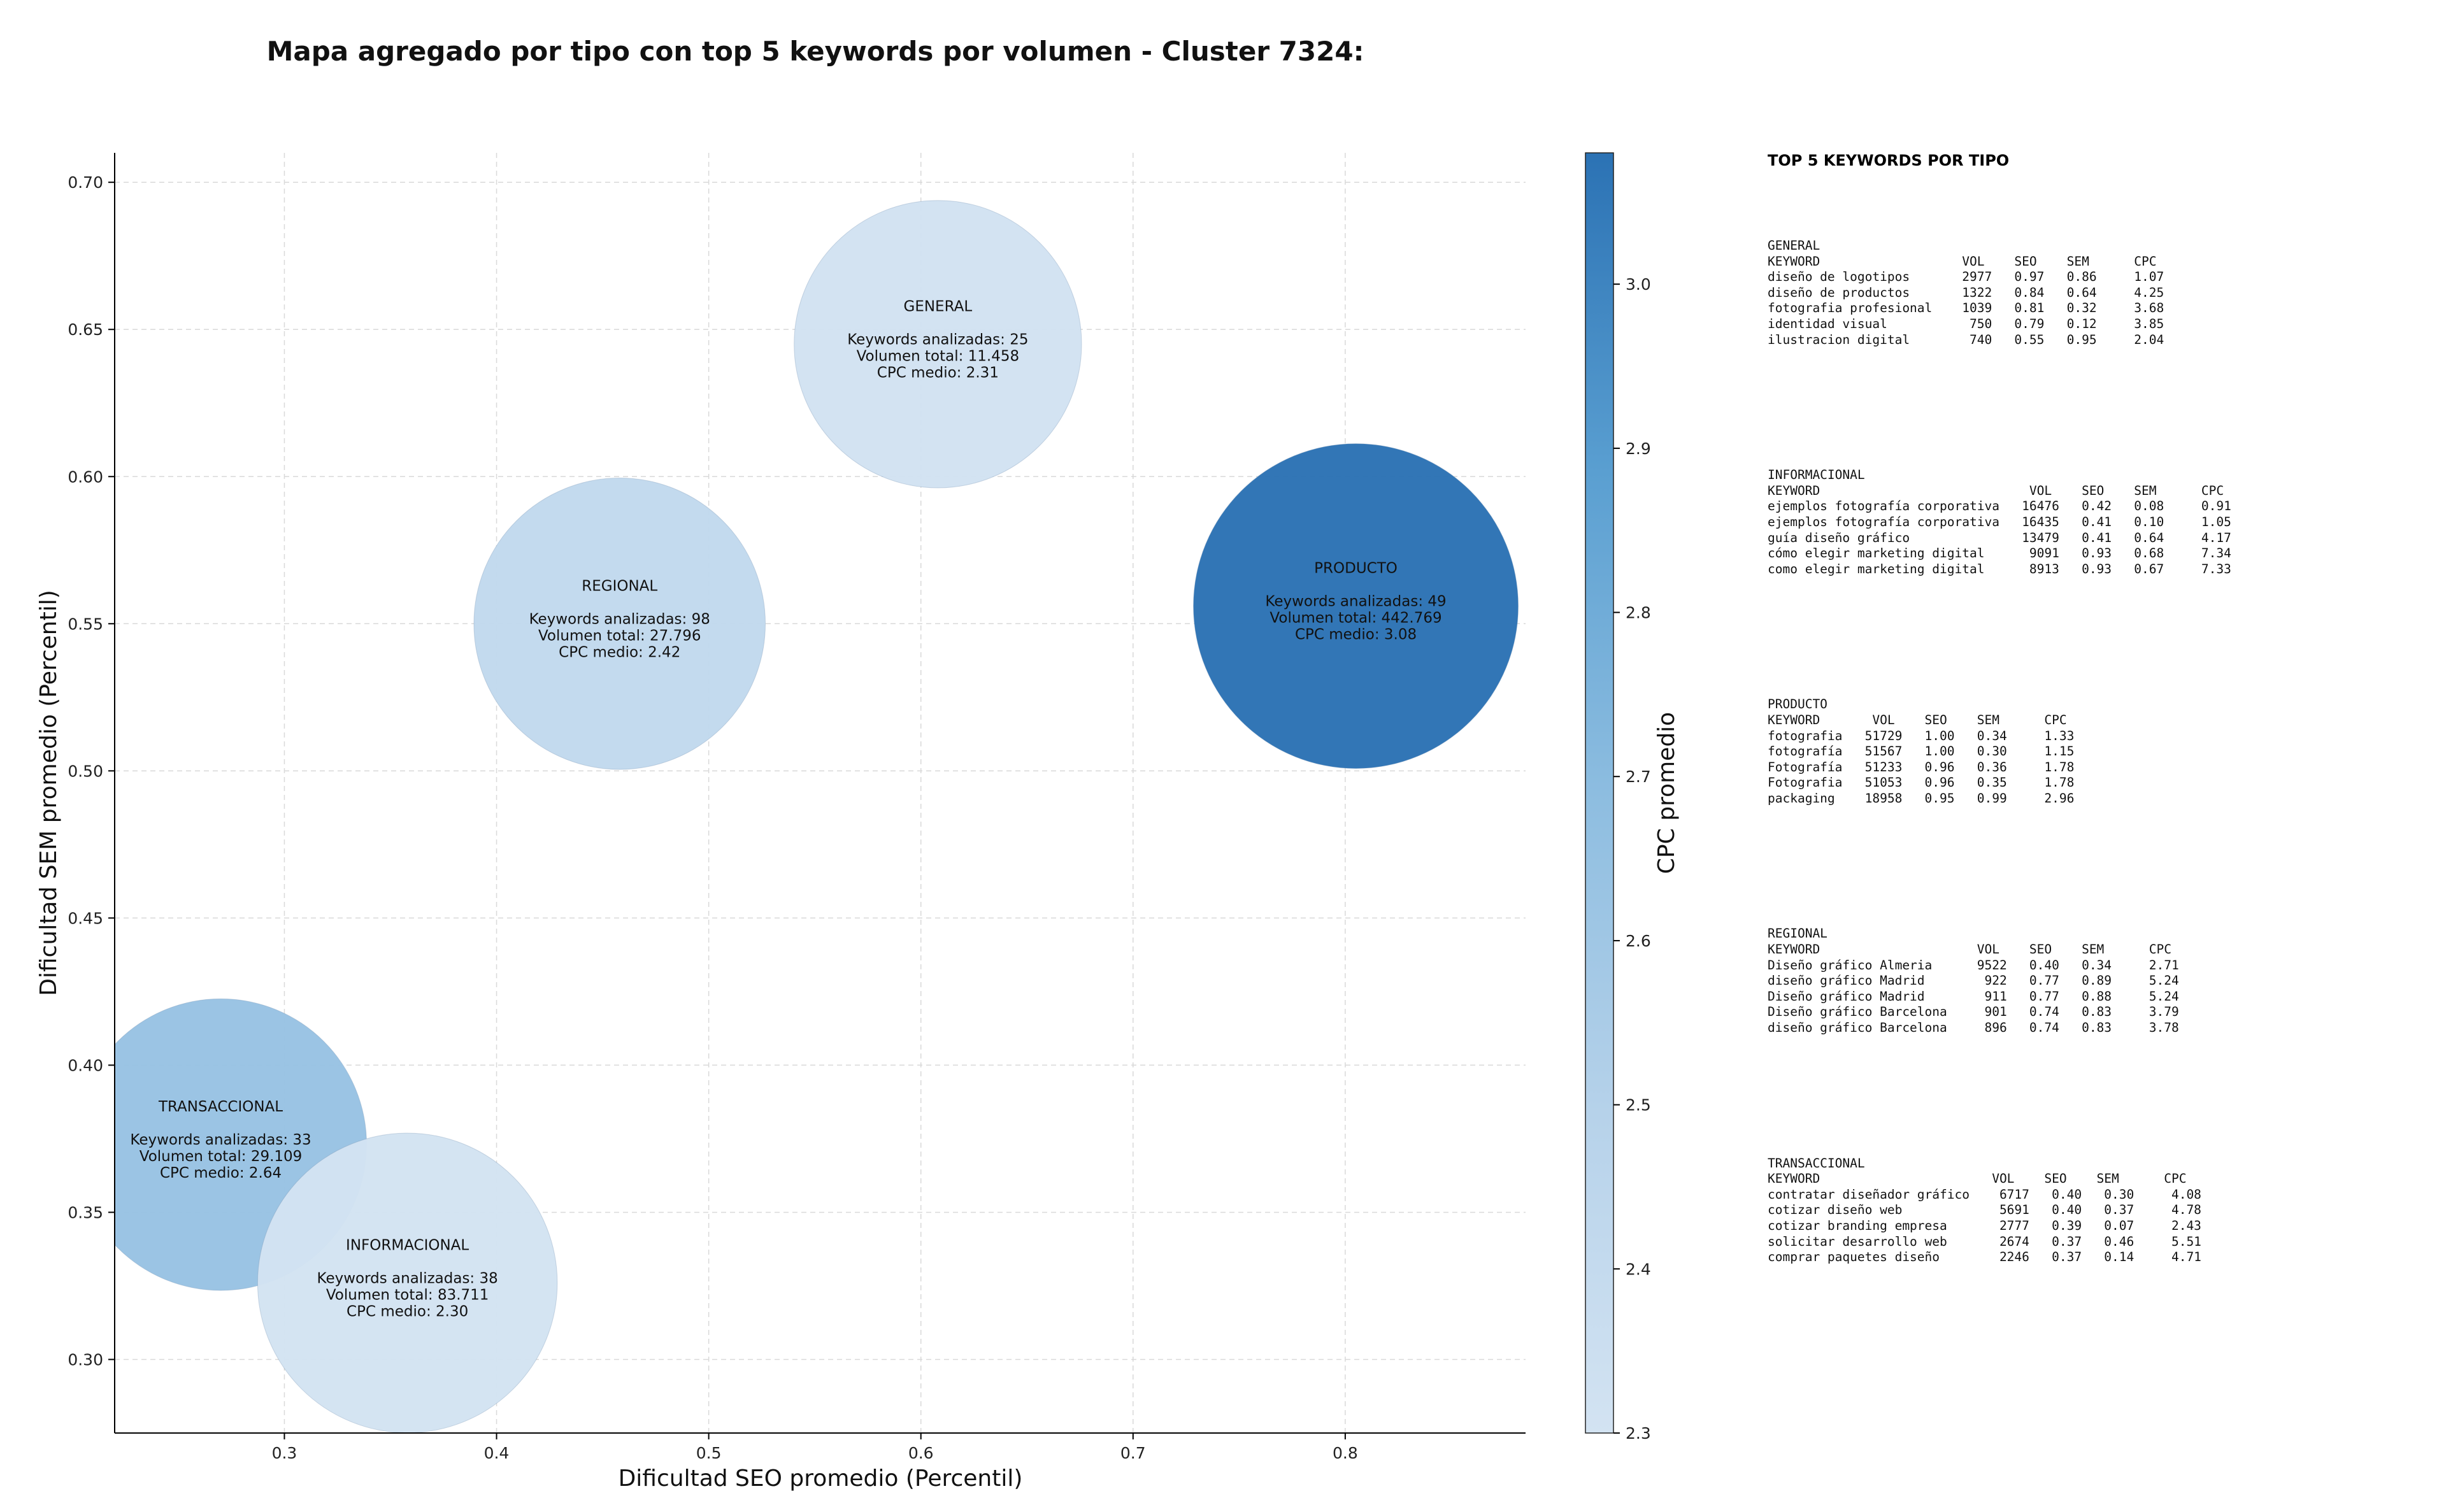 This screenshot has height=1512, width=2446. I want to click on y-tick-label: 0.65, so click(85, 329).